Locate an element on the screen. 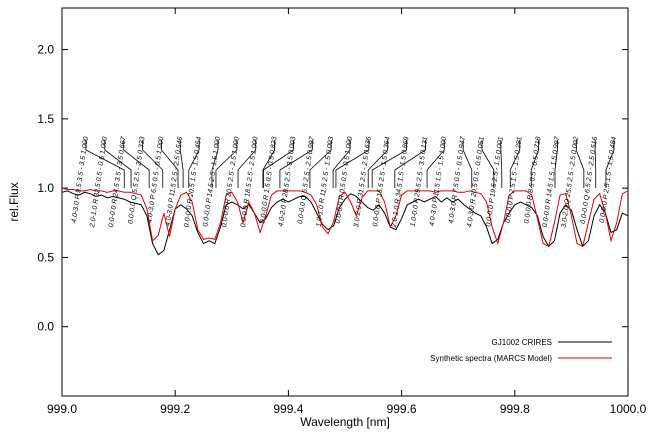  x-tick-label: 999.4 is located at coordinates (288, 409).